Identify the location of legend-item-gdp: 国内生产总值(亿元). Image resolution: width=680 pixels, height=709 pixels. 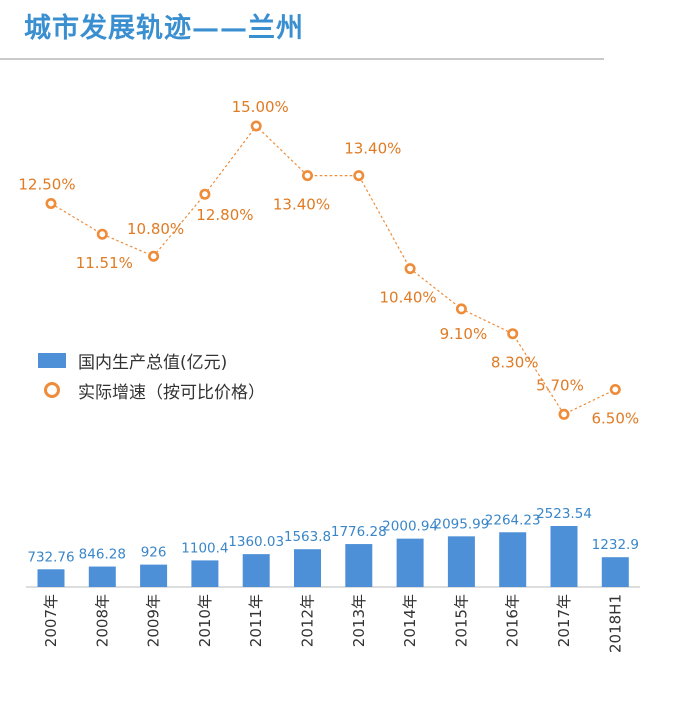
(151, 360).